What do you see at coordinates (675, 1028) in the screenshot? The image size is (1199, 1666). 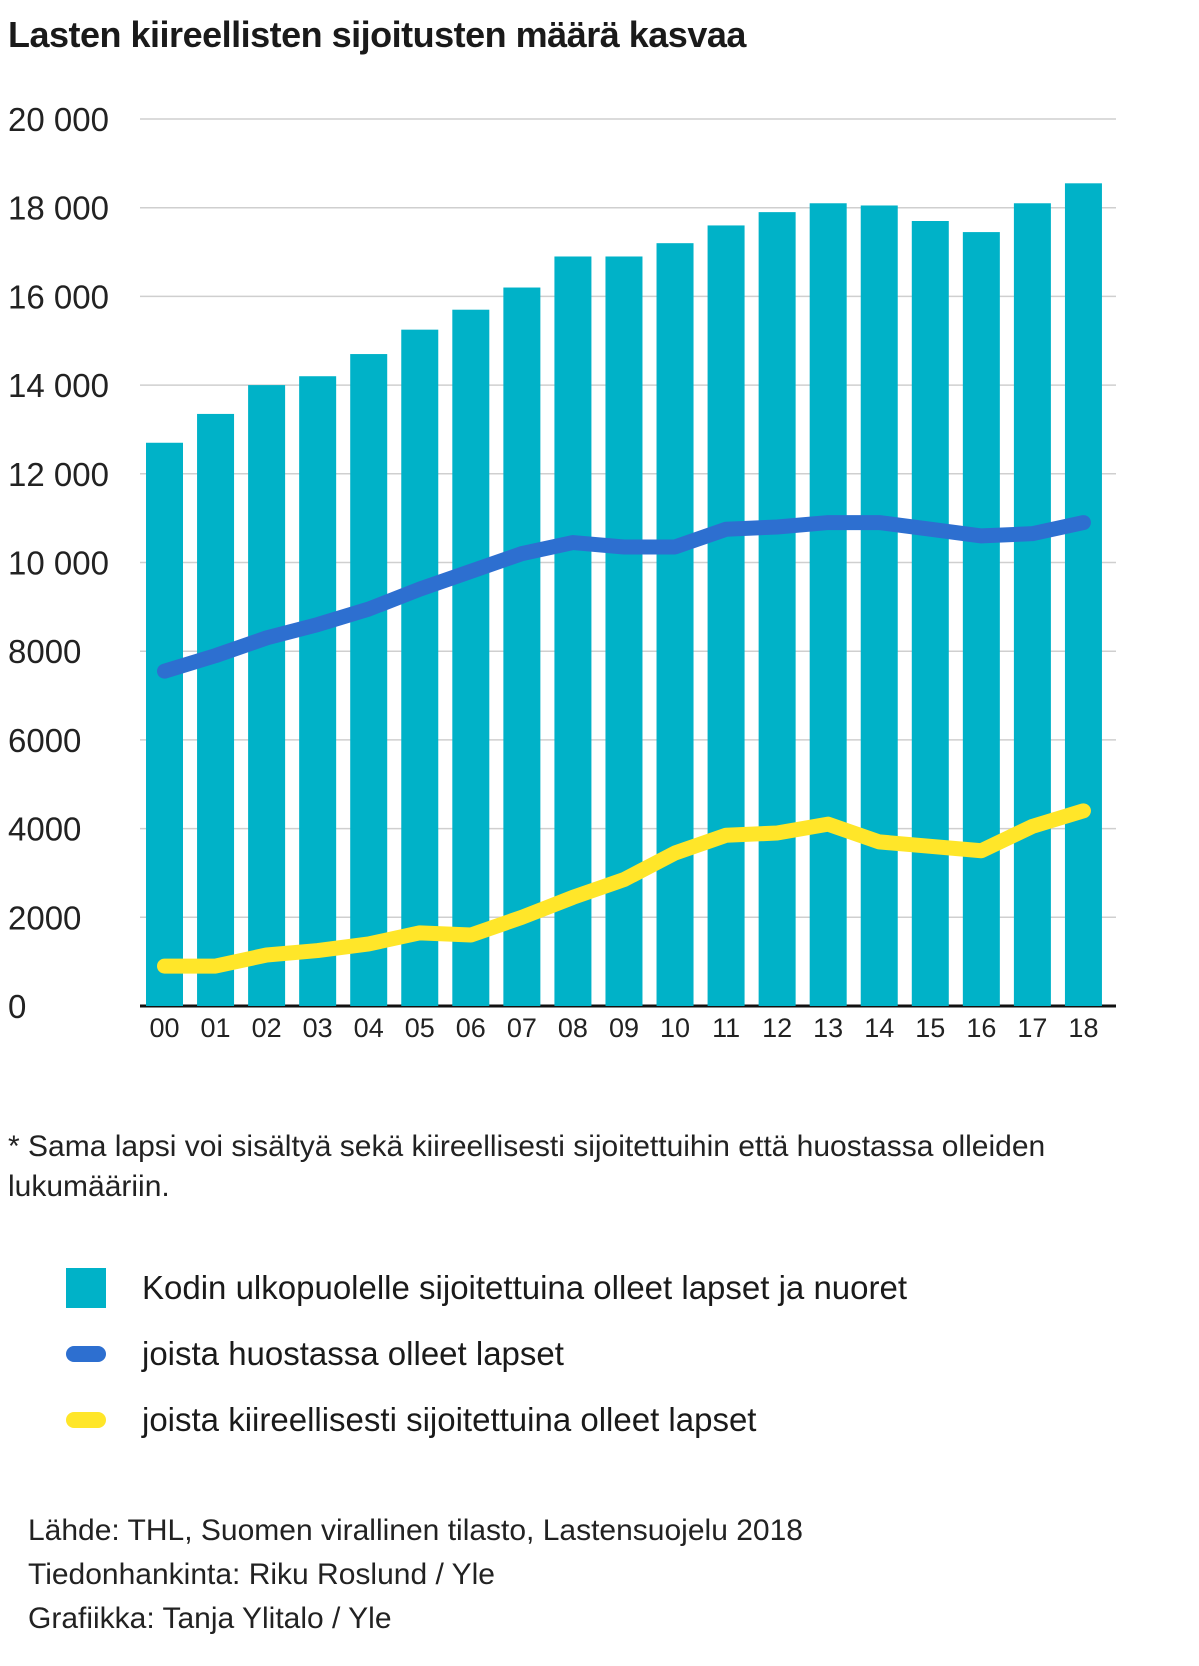 I see `x-tick-label: 10` at bounding box center [675, 1028].